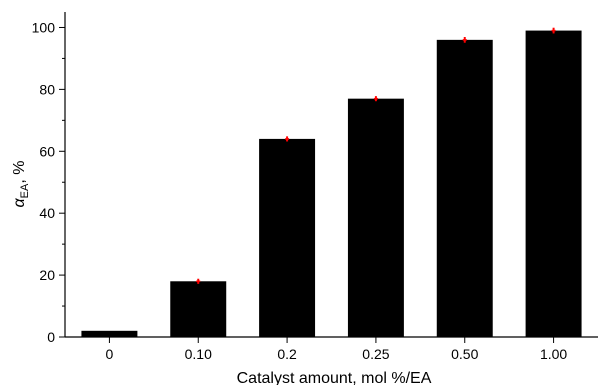 The height and width of the screenshot is (385, 606). Describe the element at coordinates (47, 275) in the screenshot. I see `y-tick-label: 20` at that location.